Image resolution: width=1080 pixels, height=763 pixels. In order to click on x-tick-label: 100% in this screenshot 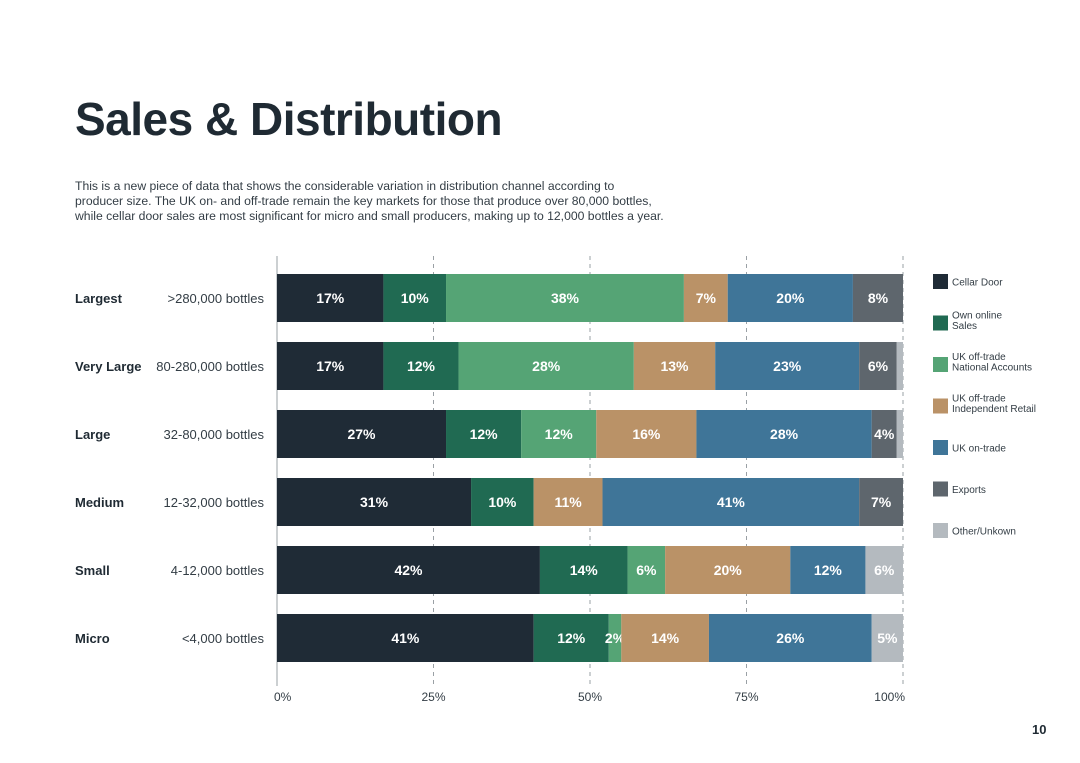, I will do `click(889, 697)`.